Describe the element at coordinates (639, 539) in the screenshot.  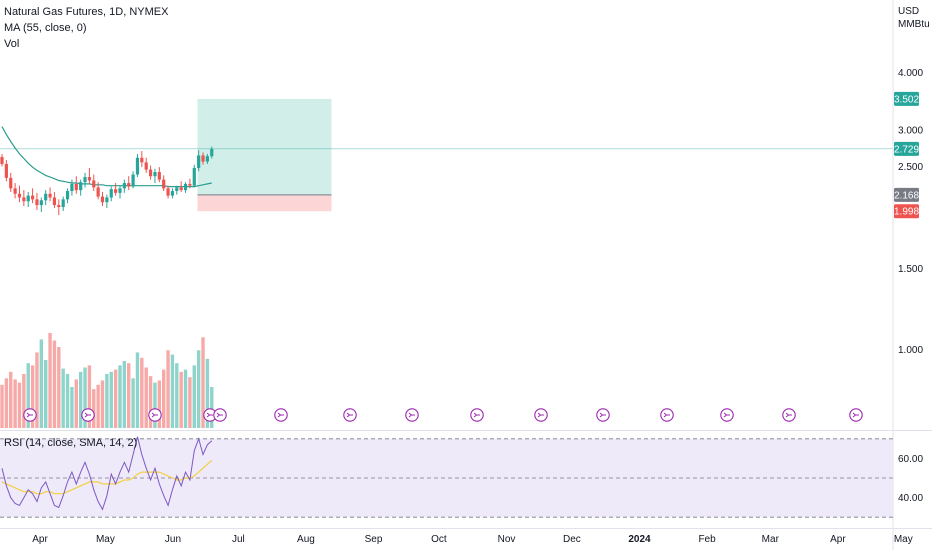
I see `time-tick-label: 2024` at that location.